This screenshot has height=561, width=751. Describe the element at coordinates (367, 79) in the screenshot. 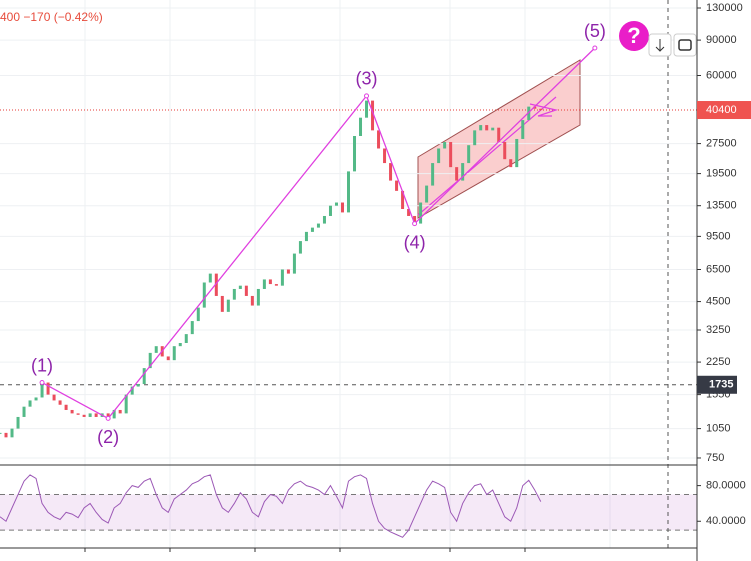

I see `wave-label: (3)` at that location.